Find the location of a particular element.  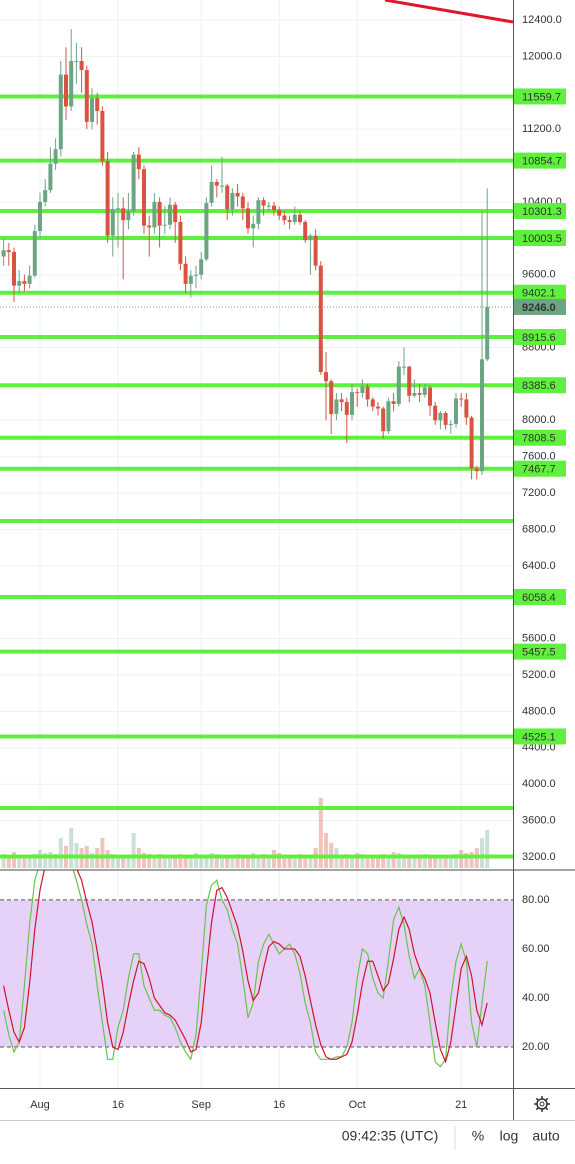

x-tick-label: Aug is located at coordinates (40, 1105).